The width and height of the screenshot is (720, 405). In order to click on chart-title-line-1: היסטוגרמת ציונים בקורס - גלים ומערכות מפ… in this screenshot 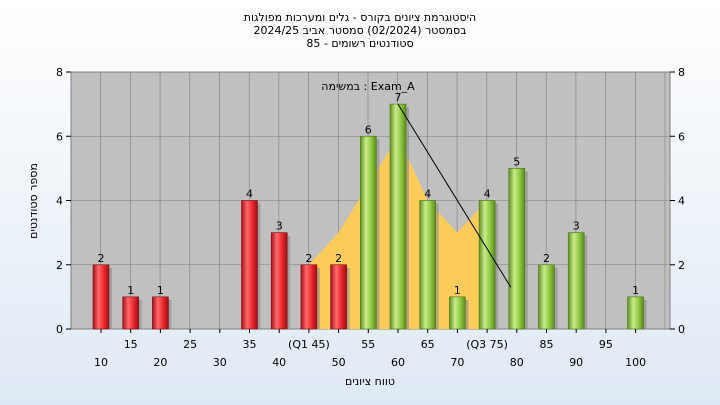, I will do `click(360, 17)`.